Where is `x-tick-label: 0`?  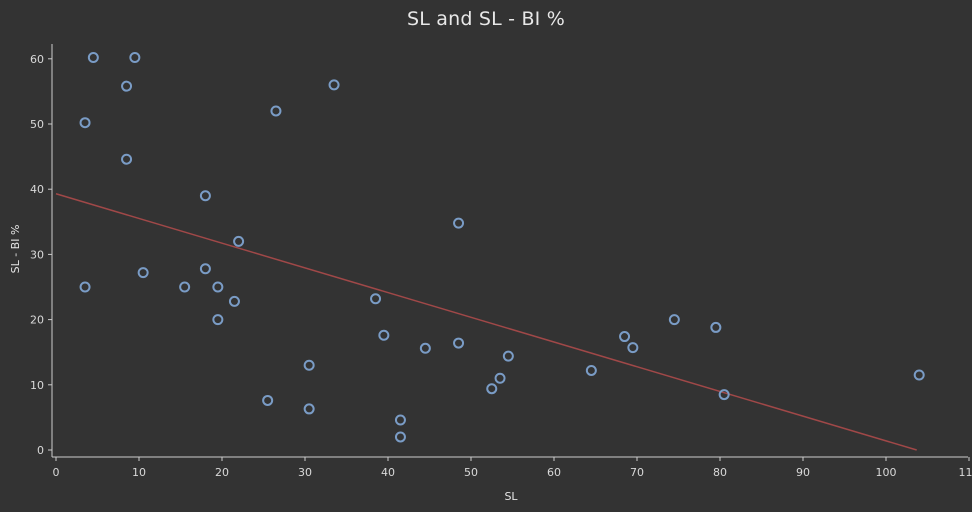 x-tick-label: 0 is located at coordinates (56, 472).